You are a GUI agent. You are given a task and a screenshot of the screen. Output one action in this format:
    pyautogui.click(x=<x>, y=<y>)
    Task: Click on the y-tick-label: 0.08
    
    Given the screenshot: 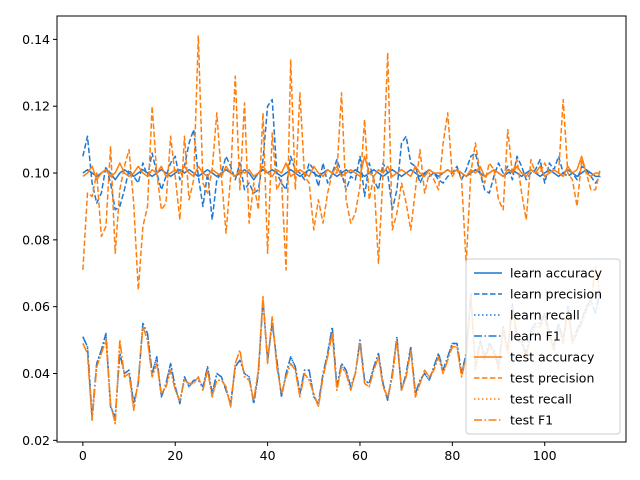 What is the action you would take?
    pyautogui.click(x=36, y=239)
    